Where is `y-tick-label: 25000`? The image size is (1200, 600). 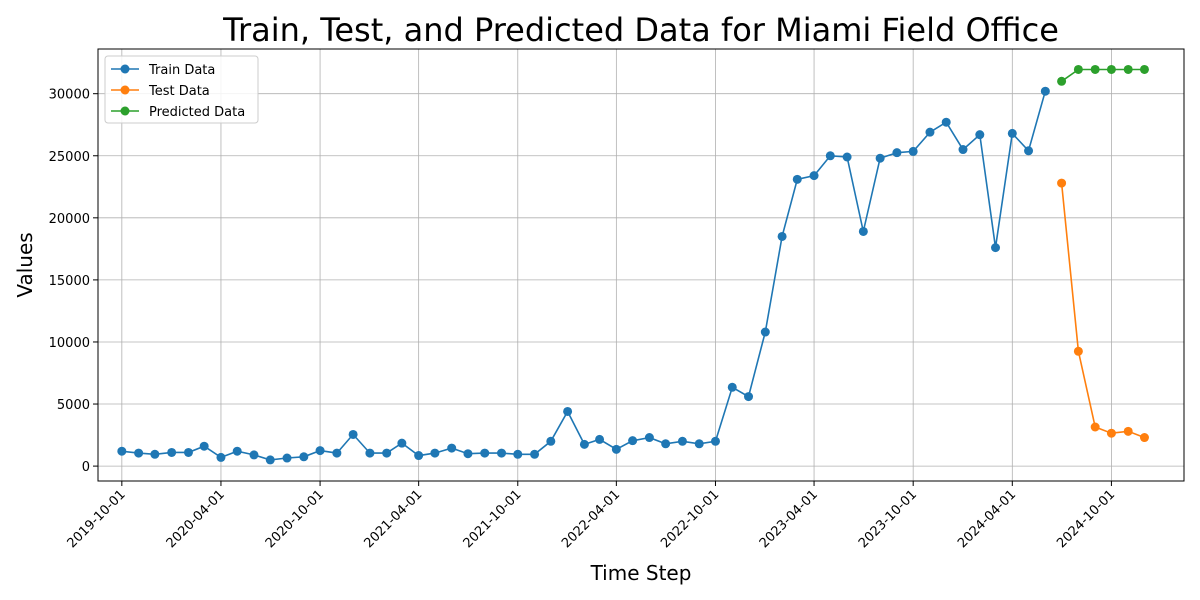
y-tick-label: 25000 is located at coordinates (69, 157).